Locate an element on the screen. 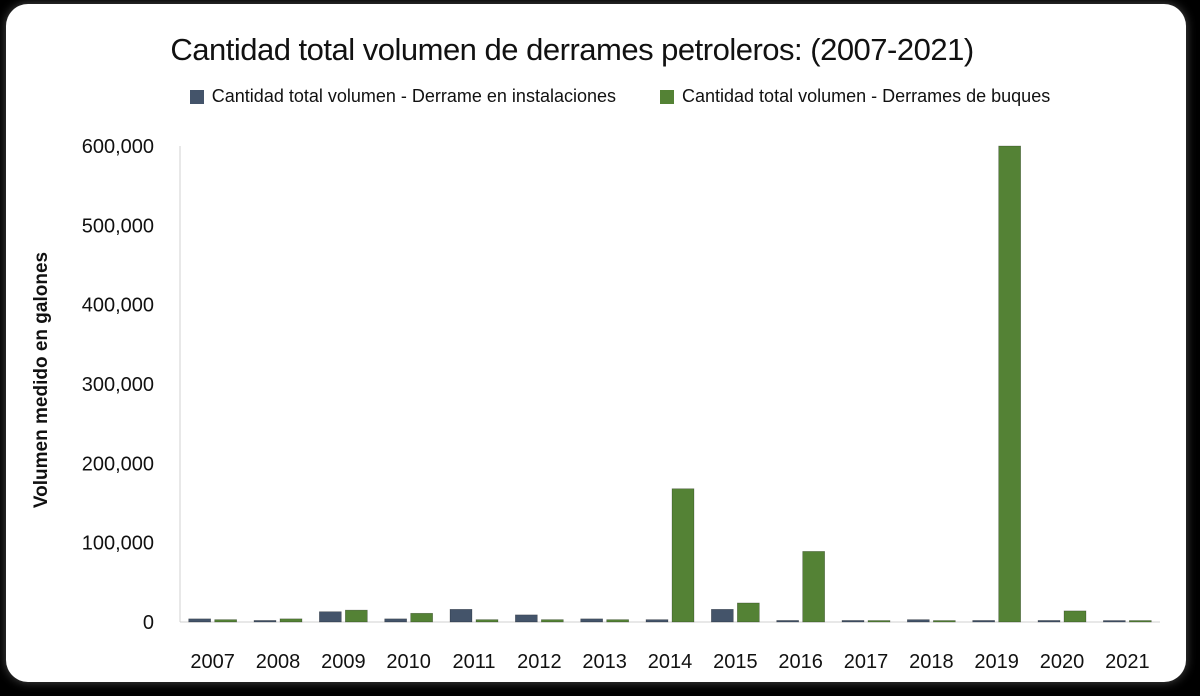 The image size is (1200, 696). x-tick-label: 2014 is located at coordinates (670, 662).